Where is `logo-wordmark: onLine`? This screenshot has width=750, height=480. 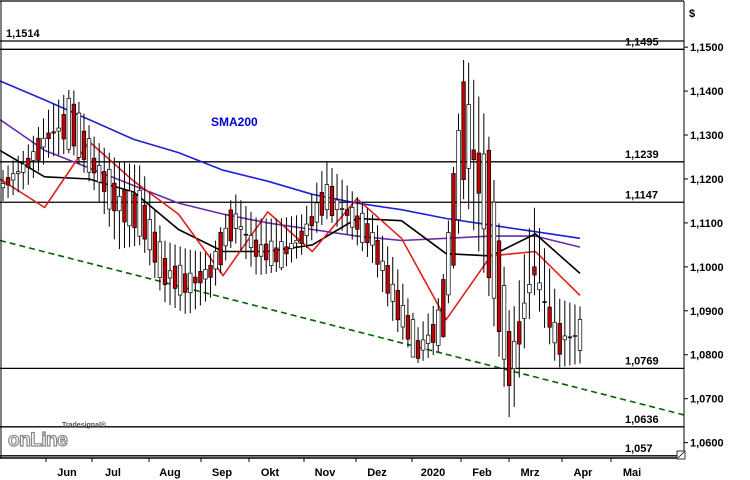 logo-wordmark: onLine is located at coordinates (37, 440).